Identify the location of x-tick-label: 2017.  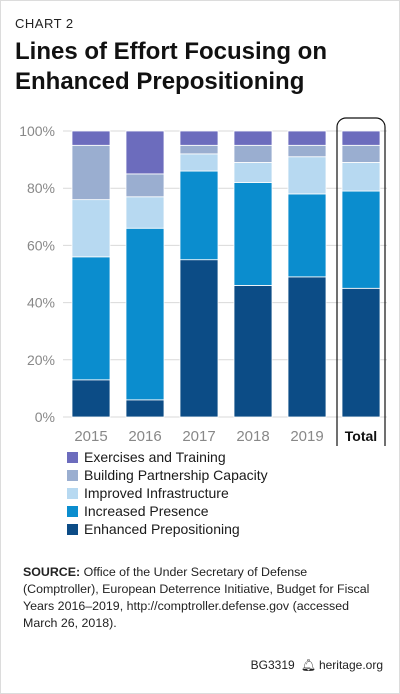
(198, 436).